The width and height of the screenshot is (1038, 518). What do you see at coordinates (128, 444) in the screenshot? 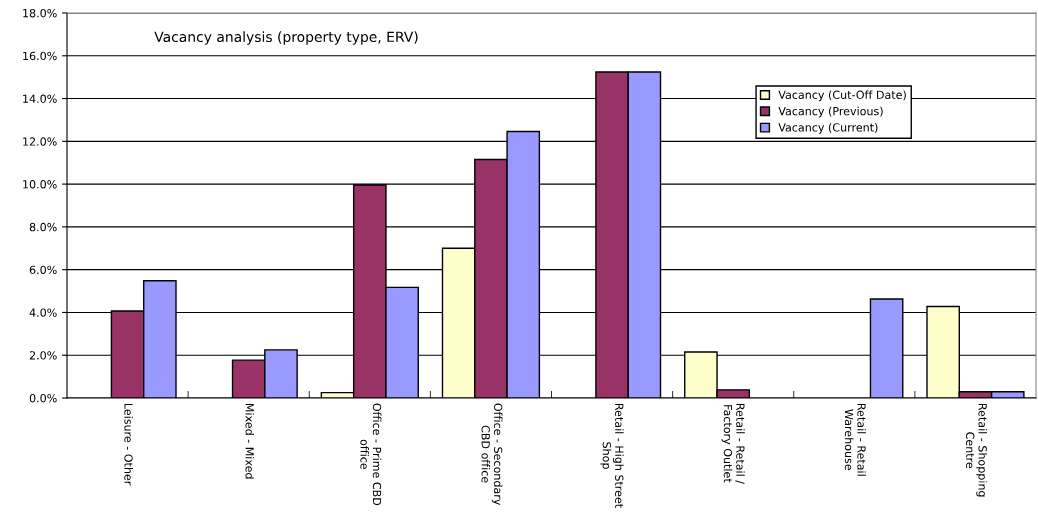
I see `x-tick-label: Leisure - Other` at bounding box center [128, 444].